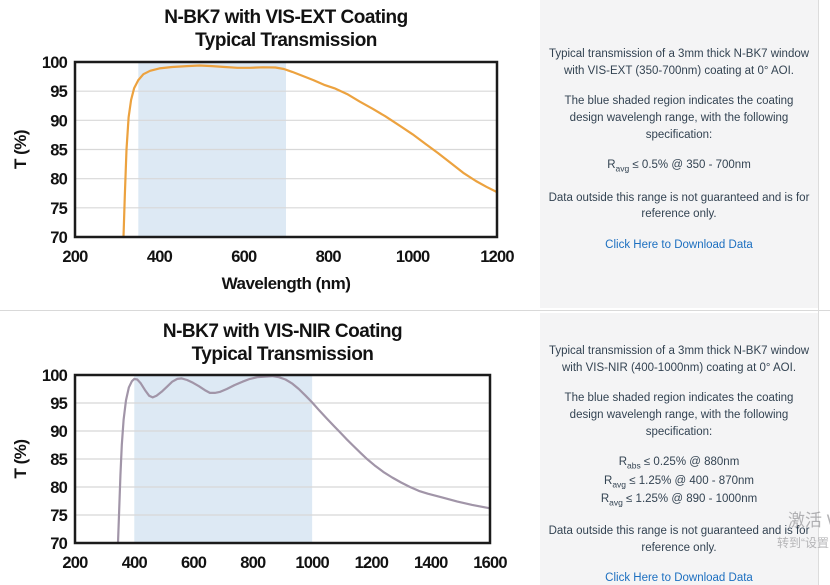 This screenshot has height=585, width=830. What do you see at coordinates (431, 563) in the screenshot?
I see `x-tick-label: 1400` at bounding box center [431, 563].